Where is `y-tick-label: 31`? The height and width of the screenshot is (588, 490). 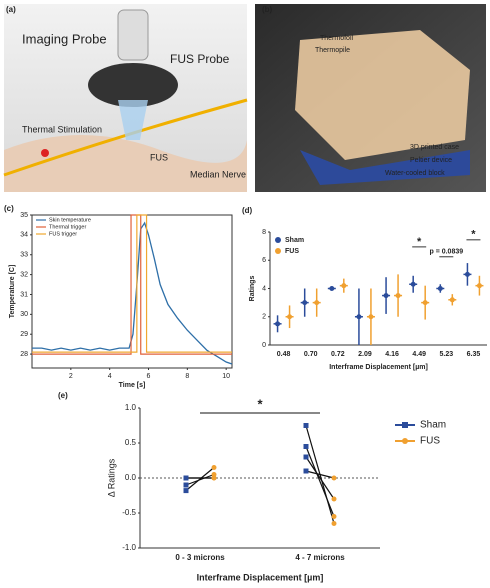
y-tick-label: 31 is located at coordinates (24, 294).